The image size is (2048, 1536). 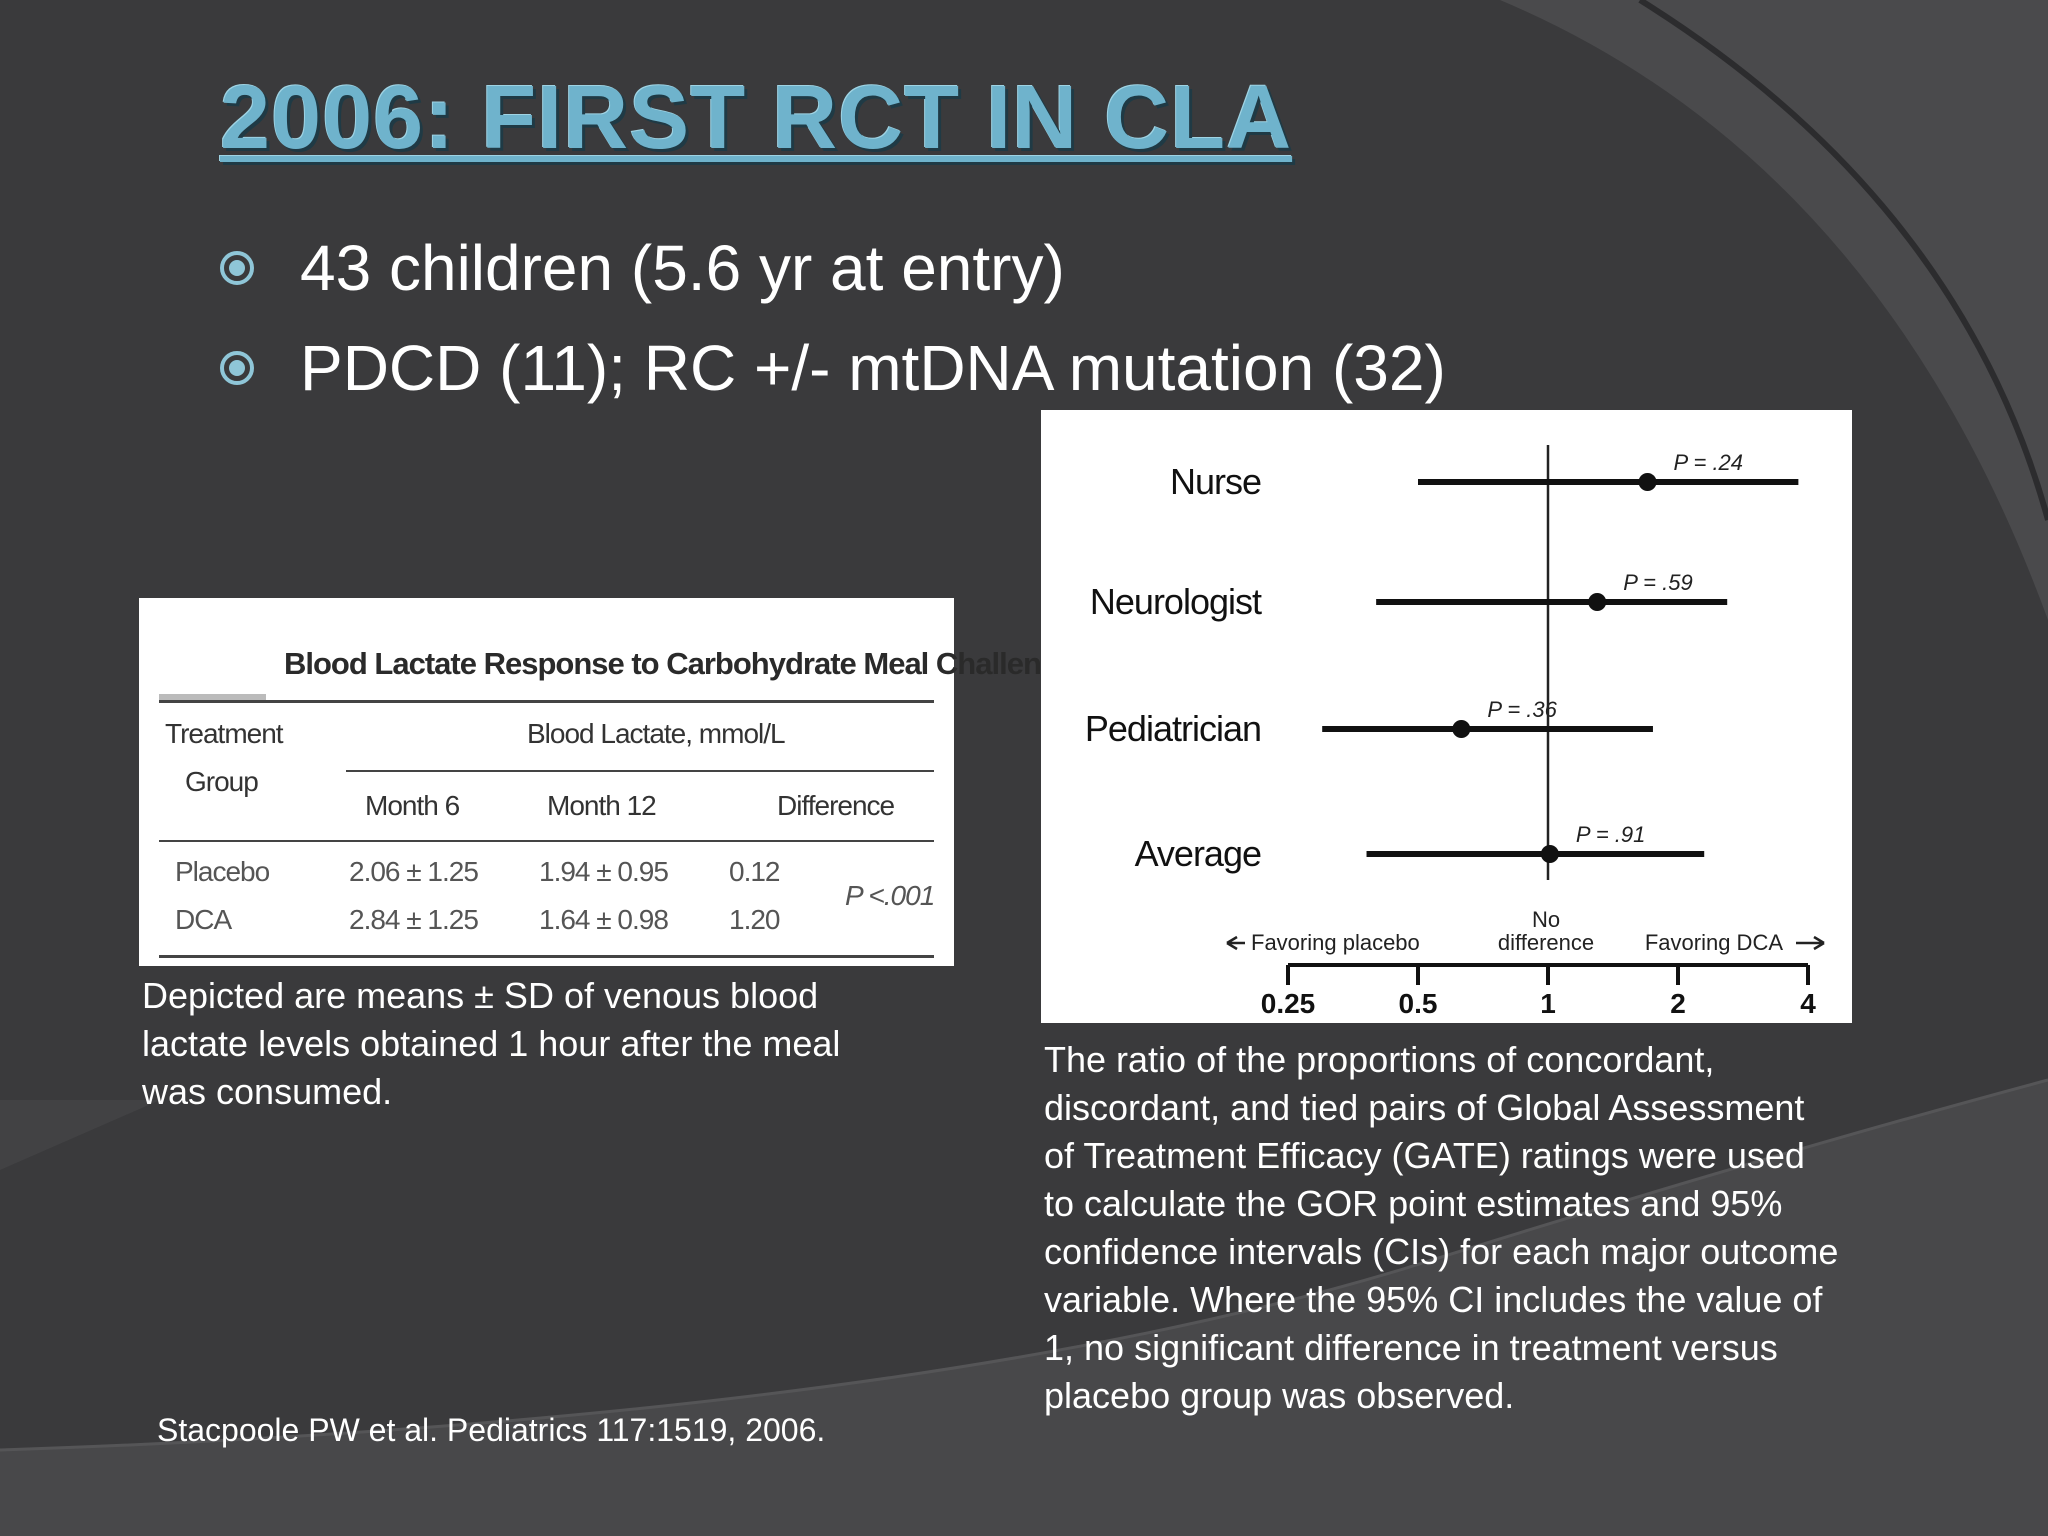 What do you see at coordinates (1709, 462) in the screenshot?
I see `p-value-label: P = .24` at bounding box center [1709, 462].